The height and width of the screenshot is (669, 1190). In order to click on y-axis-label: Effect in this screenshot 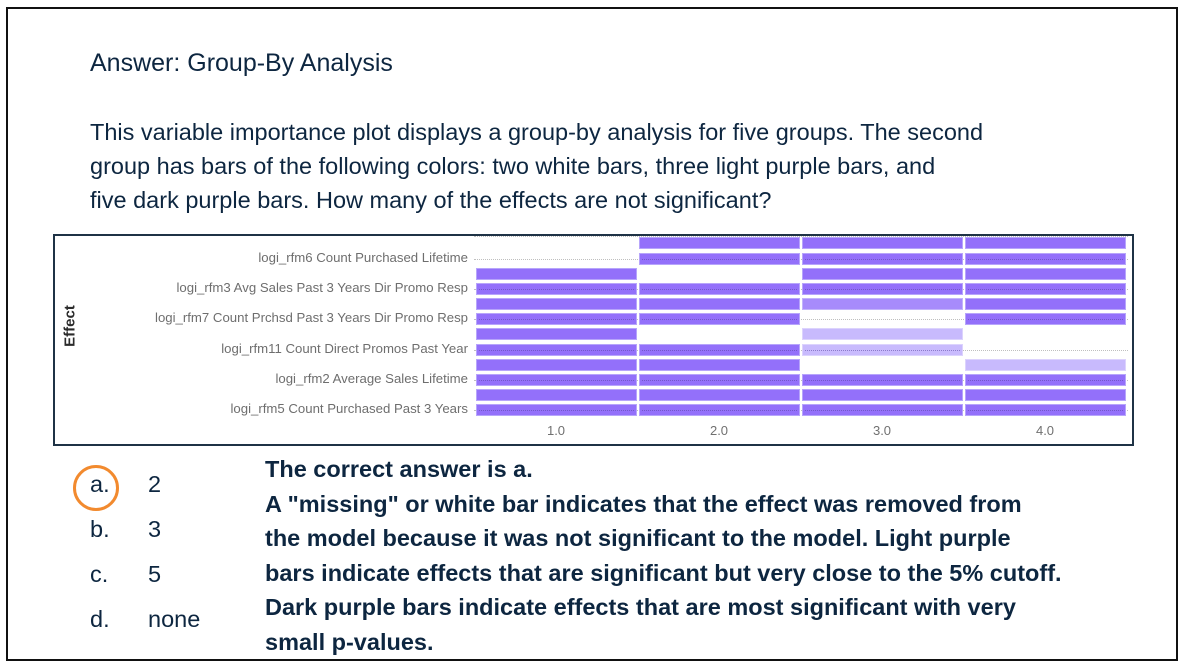, I will do `click(70, 326)`.